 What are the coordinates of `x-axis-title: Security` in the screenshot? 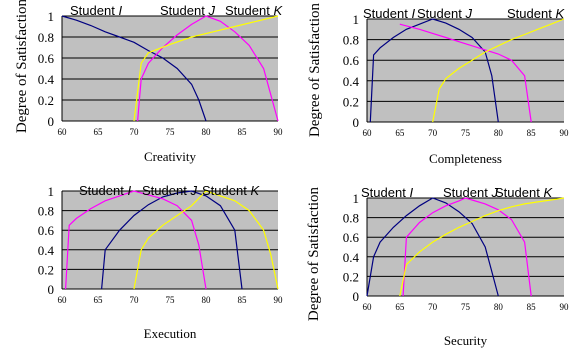 It's located at (466, 340).